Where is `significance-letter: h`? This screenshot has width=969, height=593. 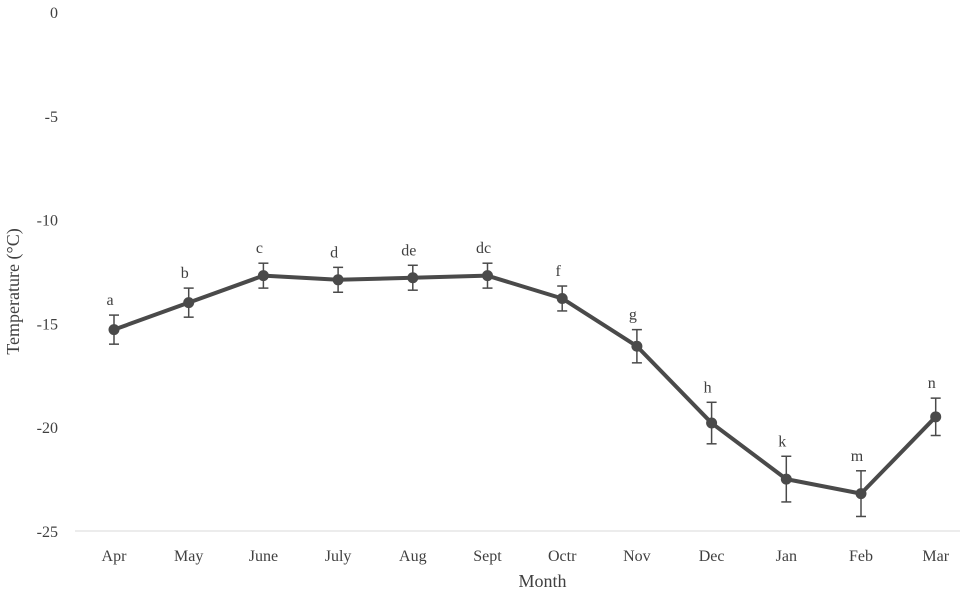 significance-letter: h is located at coordinates (708, 387).